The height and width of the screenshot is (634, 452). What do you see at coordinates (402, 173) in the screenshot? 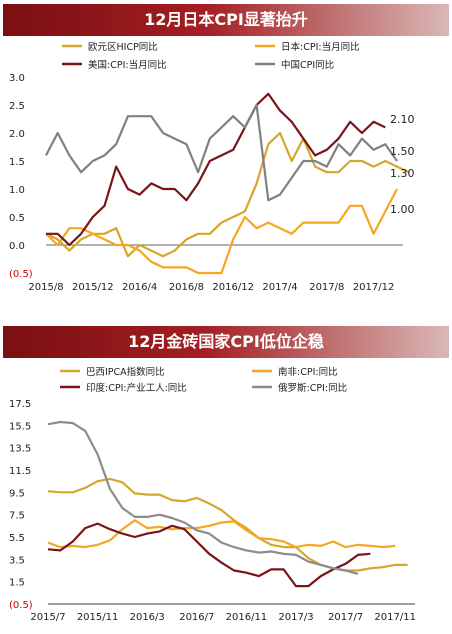
I see `end-value-label: 1.30` at bounding box center [402, 173].